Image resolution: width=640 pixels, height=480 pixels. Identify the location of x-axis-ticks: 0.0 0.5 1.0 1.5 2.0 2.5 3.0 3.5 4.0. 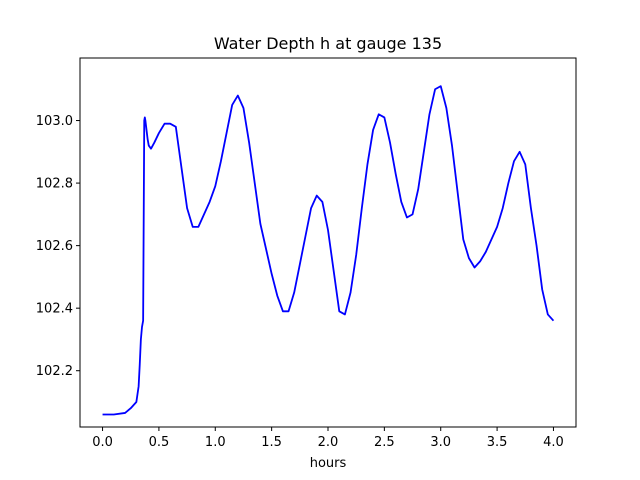
(328, 438).